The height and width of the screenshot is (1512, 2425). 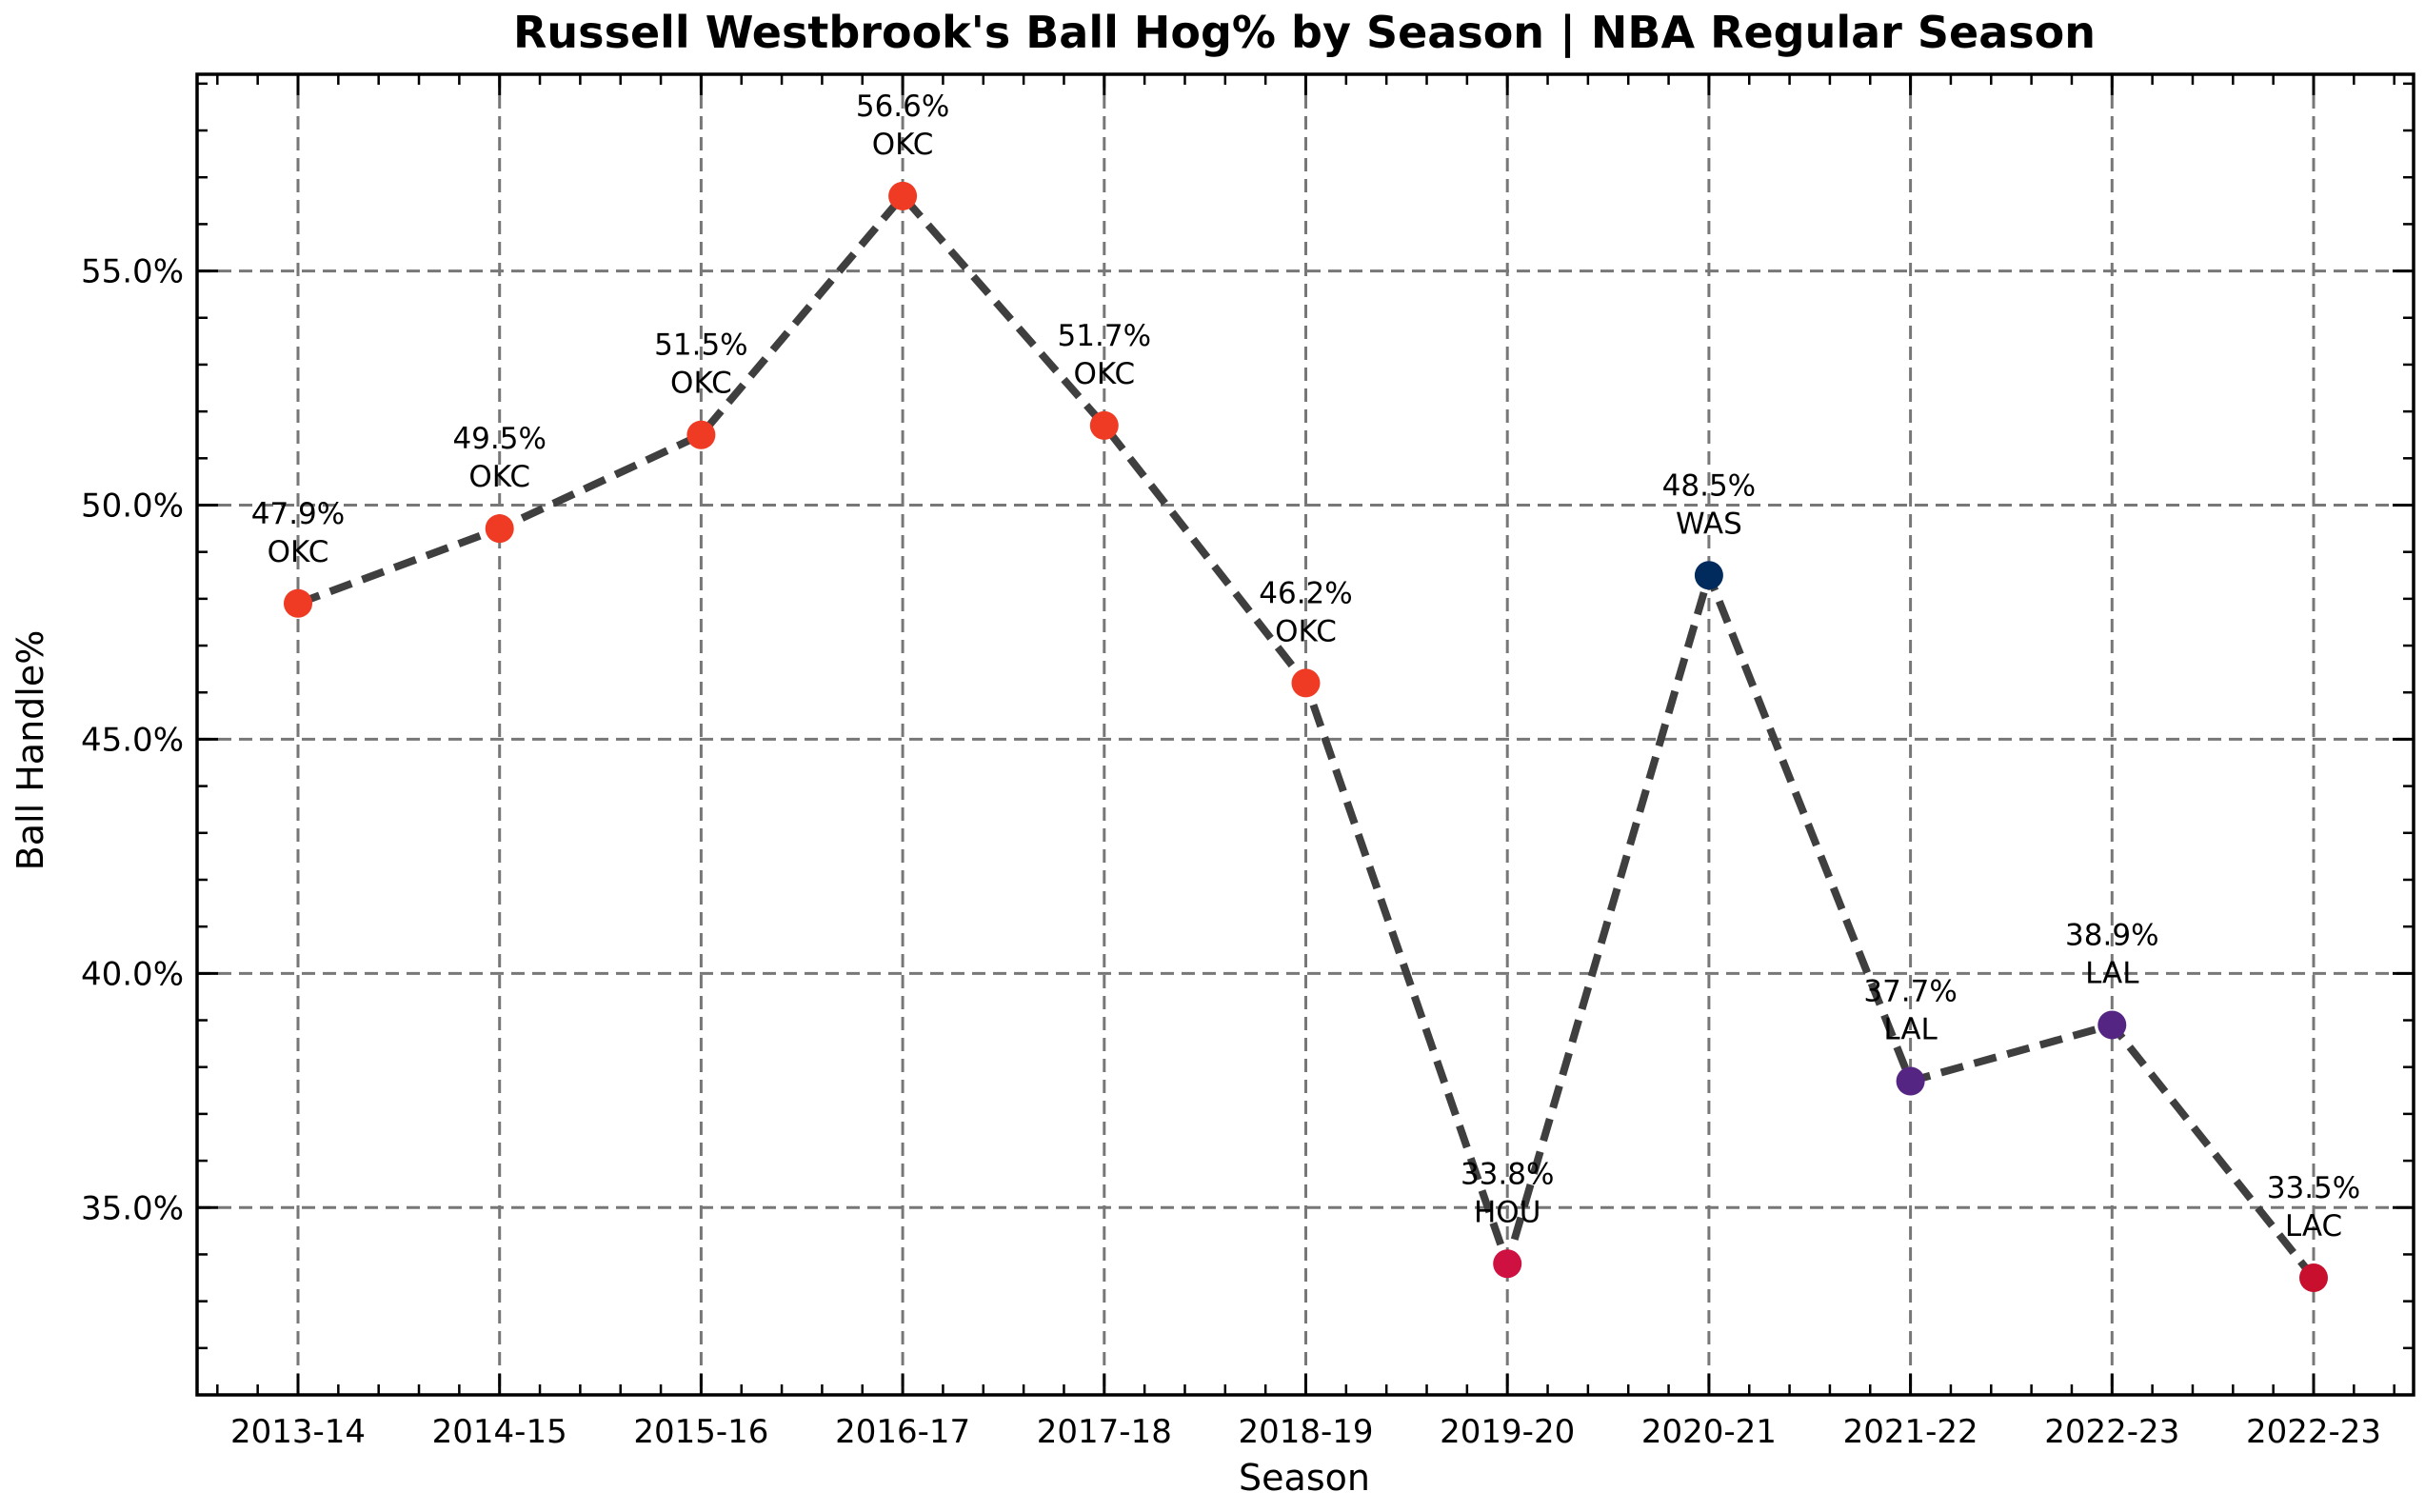 What do you see at coordinates (2313, 1188) in the screenshot?
I see `data-label-value: 33.5%` at bounding box center [2313, 1188].